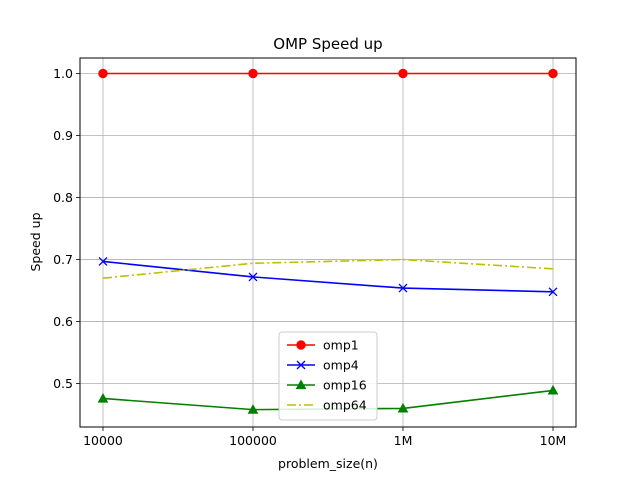 The width and height of the screenshot is (640, 480). I want to click on y-axis-title: Speed up, so click(35, 241).